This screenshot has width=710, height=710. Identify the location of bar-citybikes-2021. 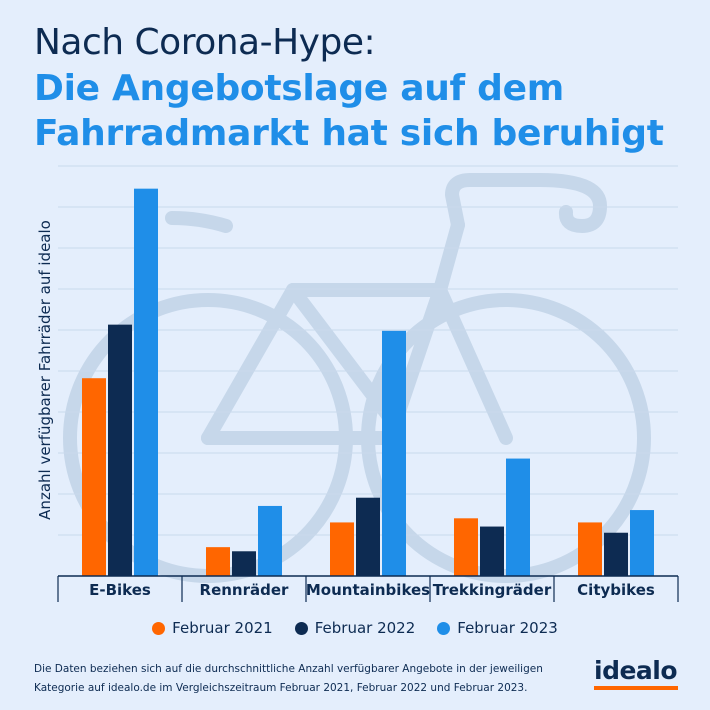
(590, 549).